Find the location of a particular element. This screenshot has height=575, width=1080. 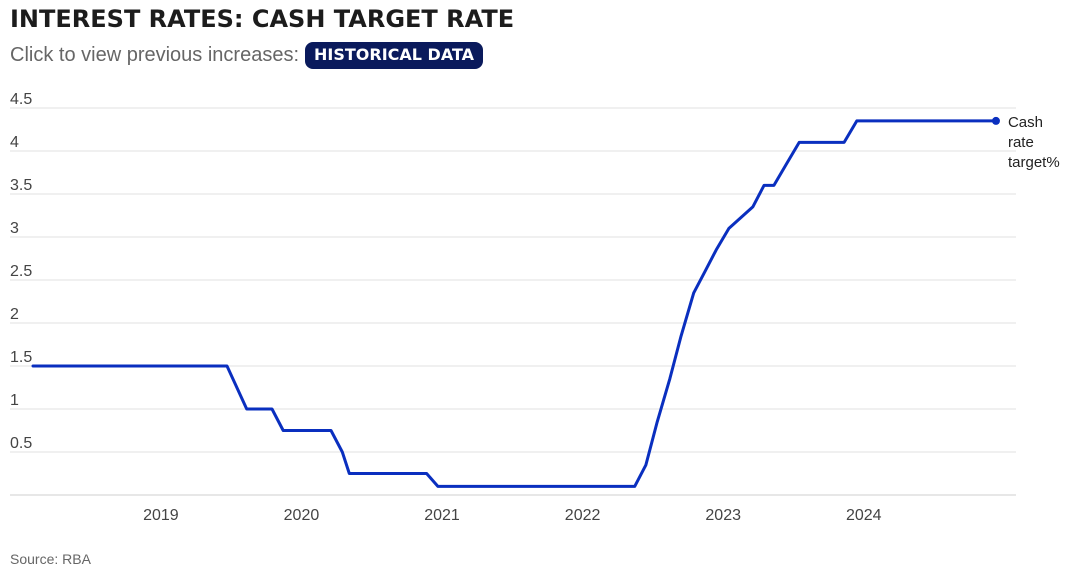

y-tick-label: 4.5 is located at coordinates (21, 99).